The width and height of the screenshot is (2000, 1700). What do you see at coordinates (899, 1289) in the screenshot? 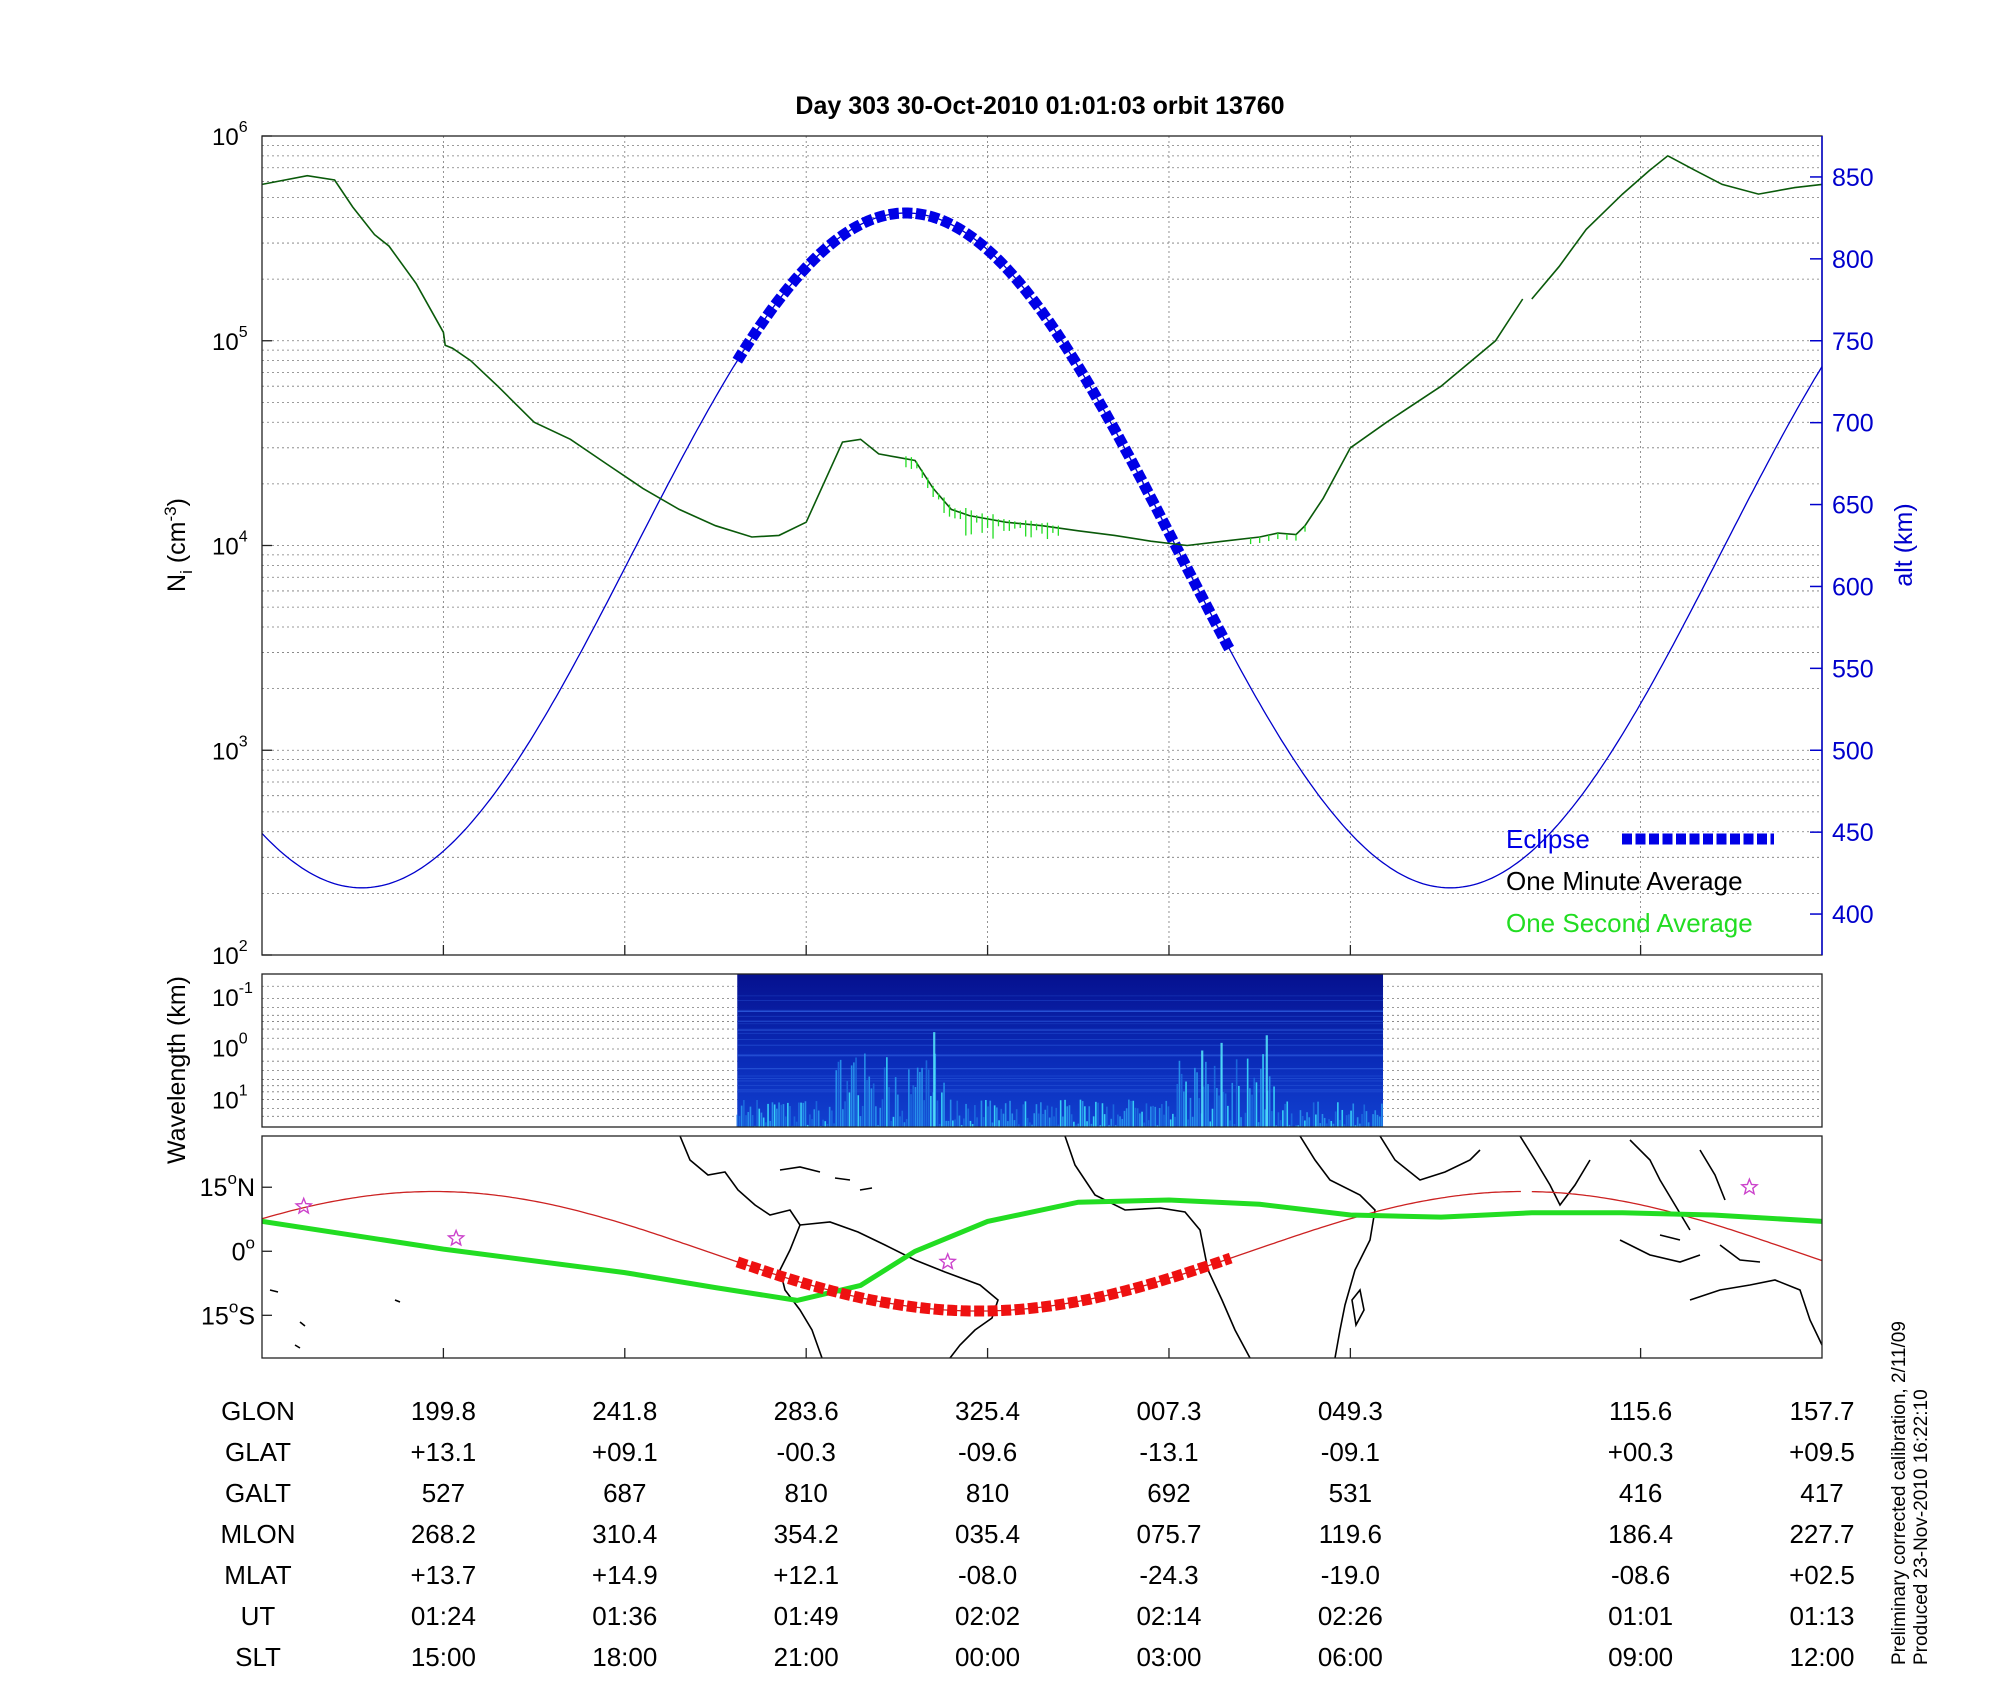
I see `south-america-coast` at bounding box center [899, 1289].